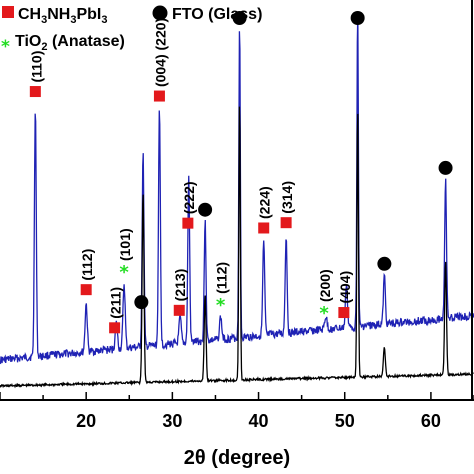  Describe the element at coordinates (345, 421) in the screenshot. I see `x-tick-label: 50` at that location.